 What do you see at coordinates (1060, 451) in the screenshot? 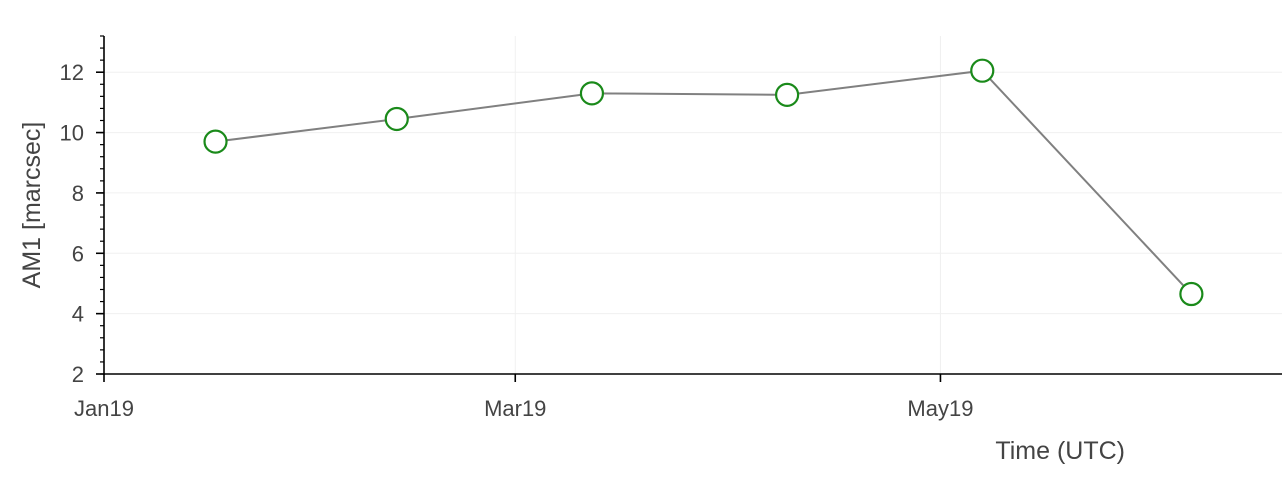
I see `x-axis-title: Time (UTC)` at bounding box center [1060, 451].